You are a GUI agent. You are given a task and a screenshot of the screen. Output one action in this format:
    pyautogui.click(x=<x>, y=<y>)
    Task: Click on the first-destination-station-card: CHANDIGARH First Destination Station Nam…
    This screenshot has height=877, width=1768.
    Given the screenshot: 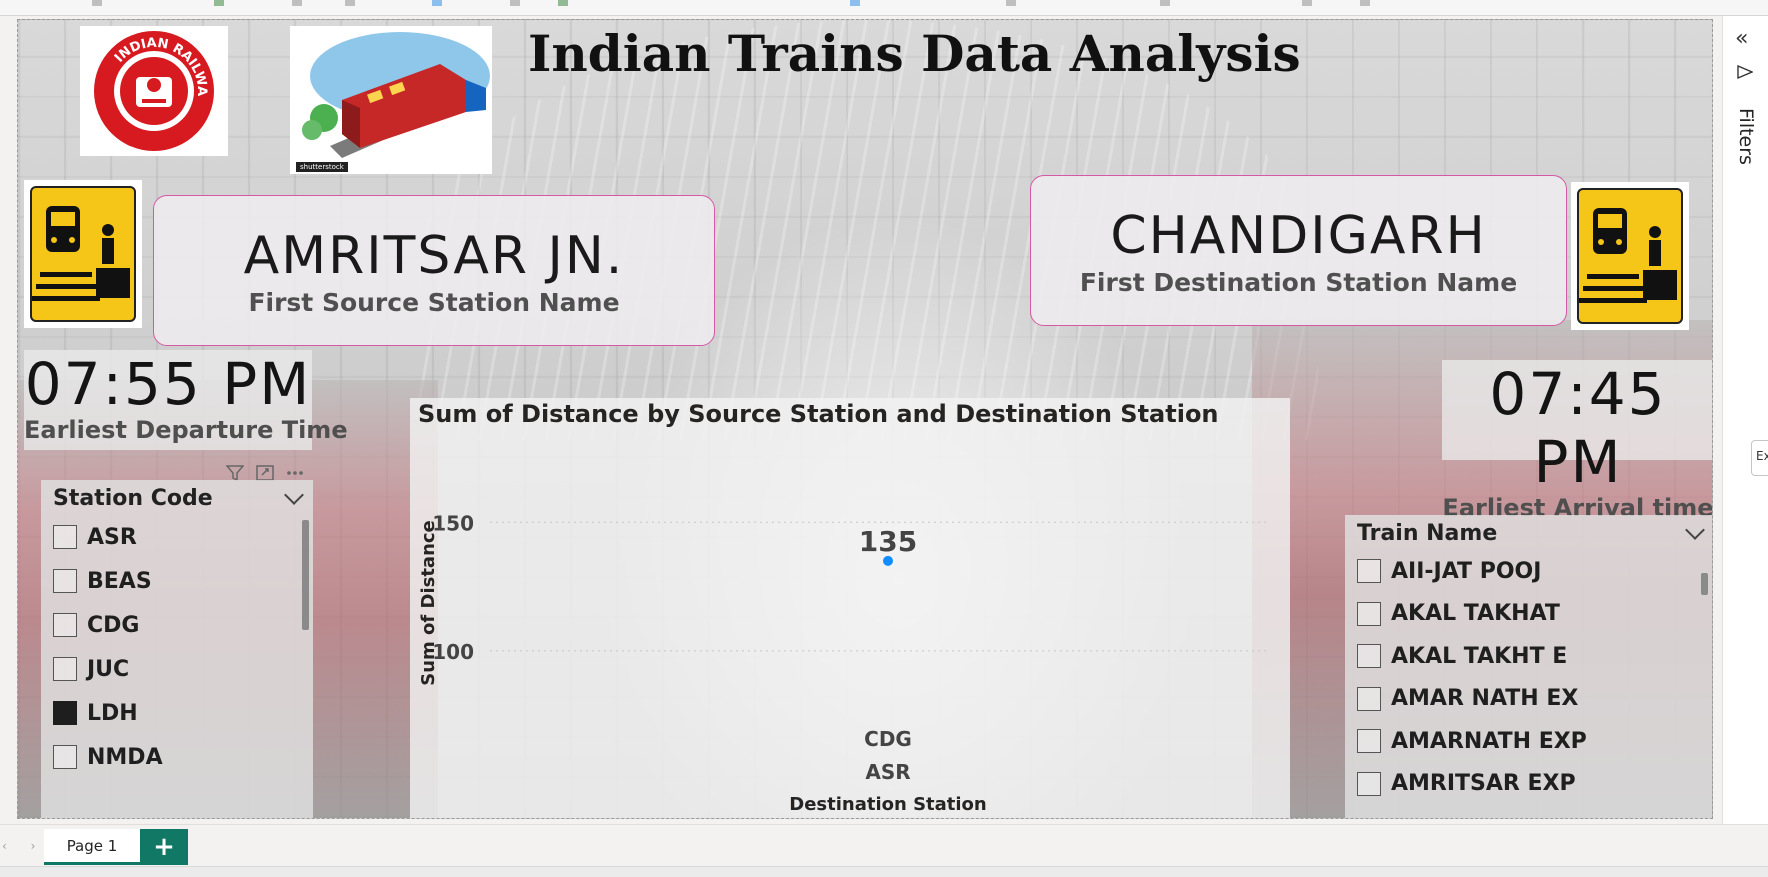 What is the action you would take?
    pyautogui.click(x=1298, y=250)
    